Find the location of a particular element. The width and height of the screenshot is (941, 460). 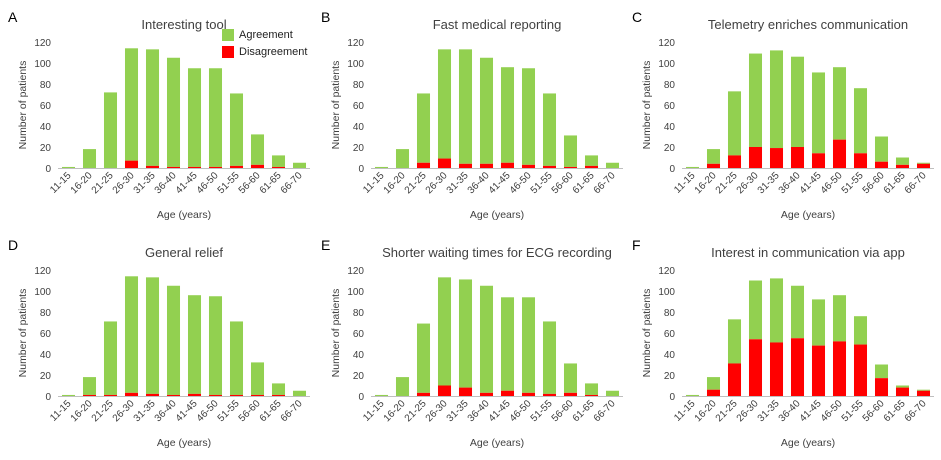

x-tick-label: 26-30 is located at coordinates (124, 411).